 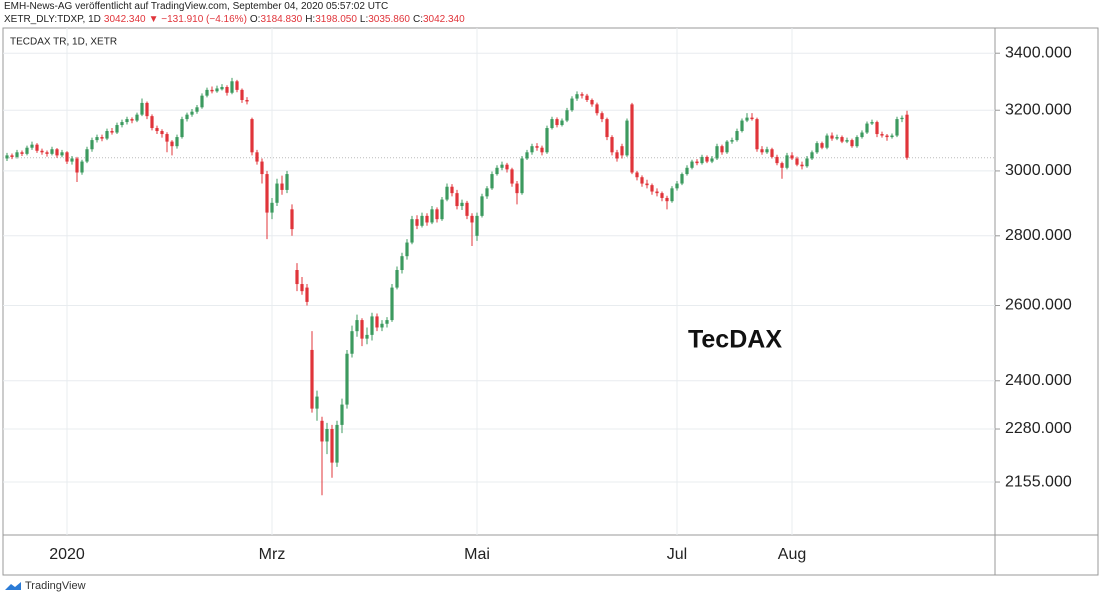 What do you see at coordinates (255, 19) in the screenshot?
I see `field-label: O:` at bounding box center [255, 19].